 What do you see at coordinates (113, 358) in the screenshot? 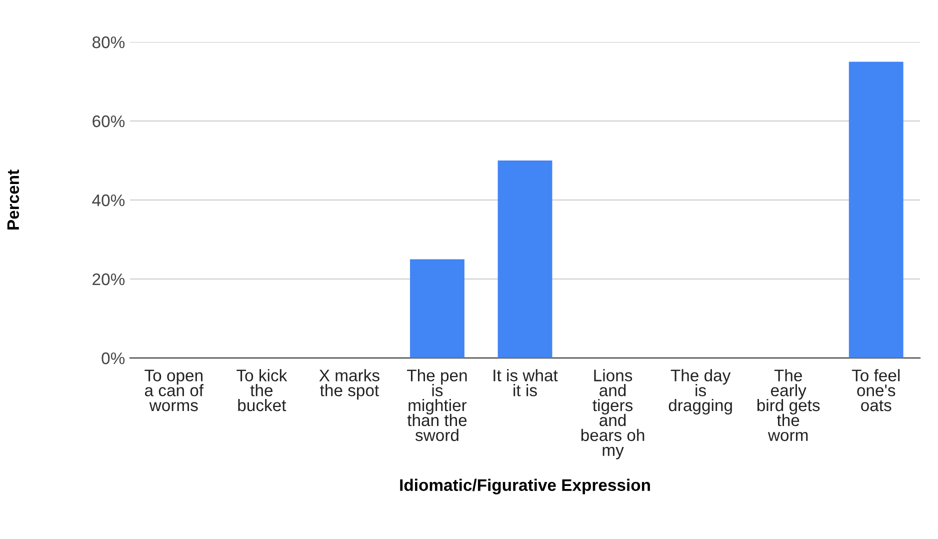
I see `y-tick-label: 0%` at bounding box center [113, 358].